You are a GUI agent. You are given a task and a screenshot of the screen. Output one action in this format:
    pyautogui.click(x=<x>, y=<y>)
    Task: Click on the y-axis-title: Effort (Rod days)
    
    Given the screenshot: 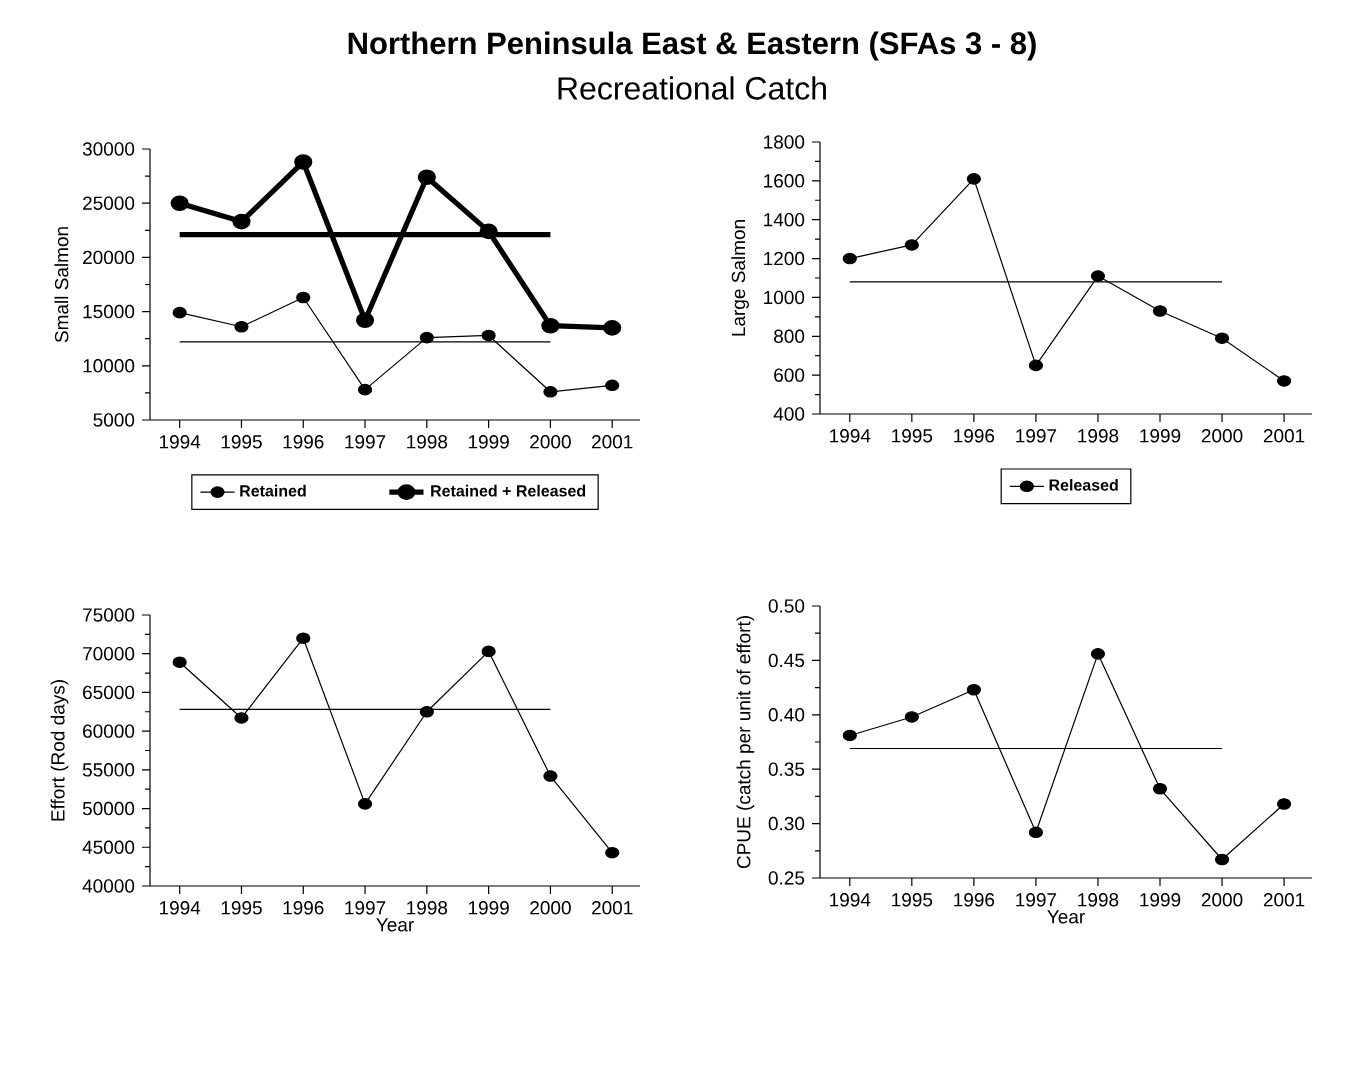 What is the action you would take?
    pyautogui.click(x=59, y=750)
    